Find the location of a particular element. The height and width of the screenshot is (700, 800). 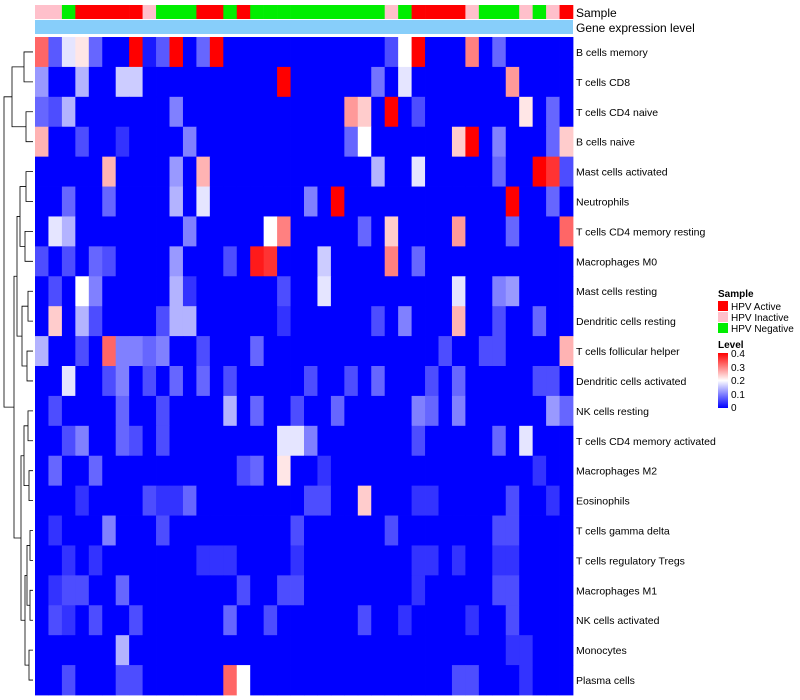

dendrogram-branch is located at coordinates (29, 127).